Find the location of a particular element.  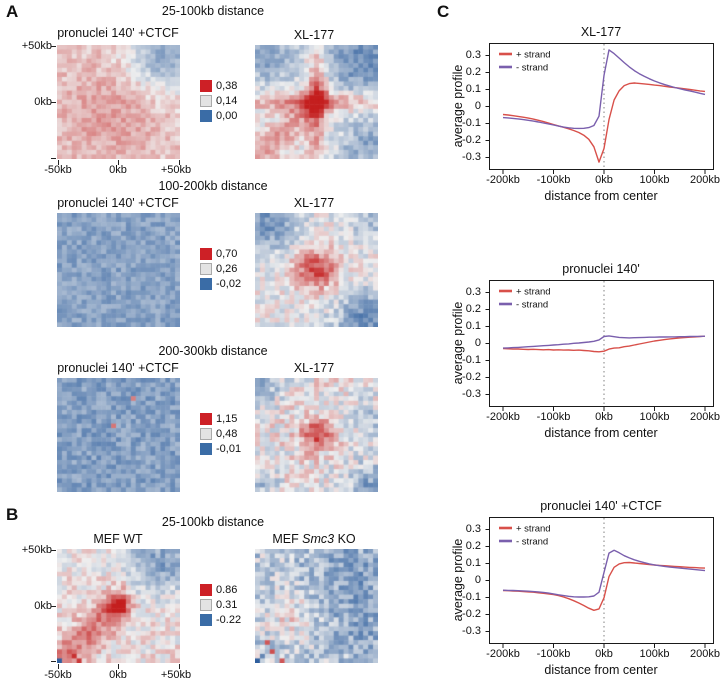

heatmap-xl177-25-100kb is located at coordinates (316, 102).